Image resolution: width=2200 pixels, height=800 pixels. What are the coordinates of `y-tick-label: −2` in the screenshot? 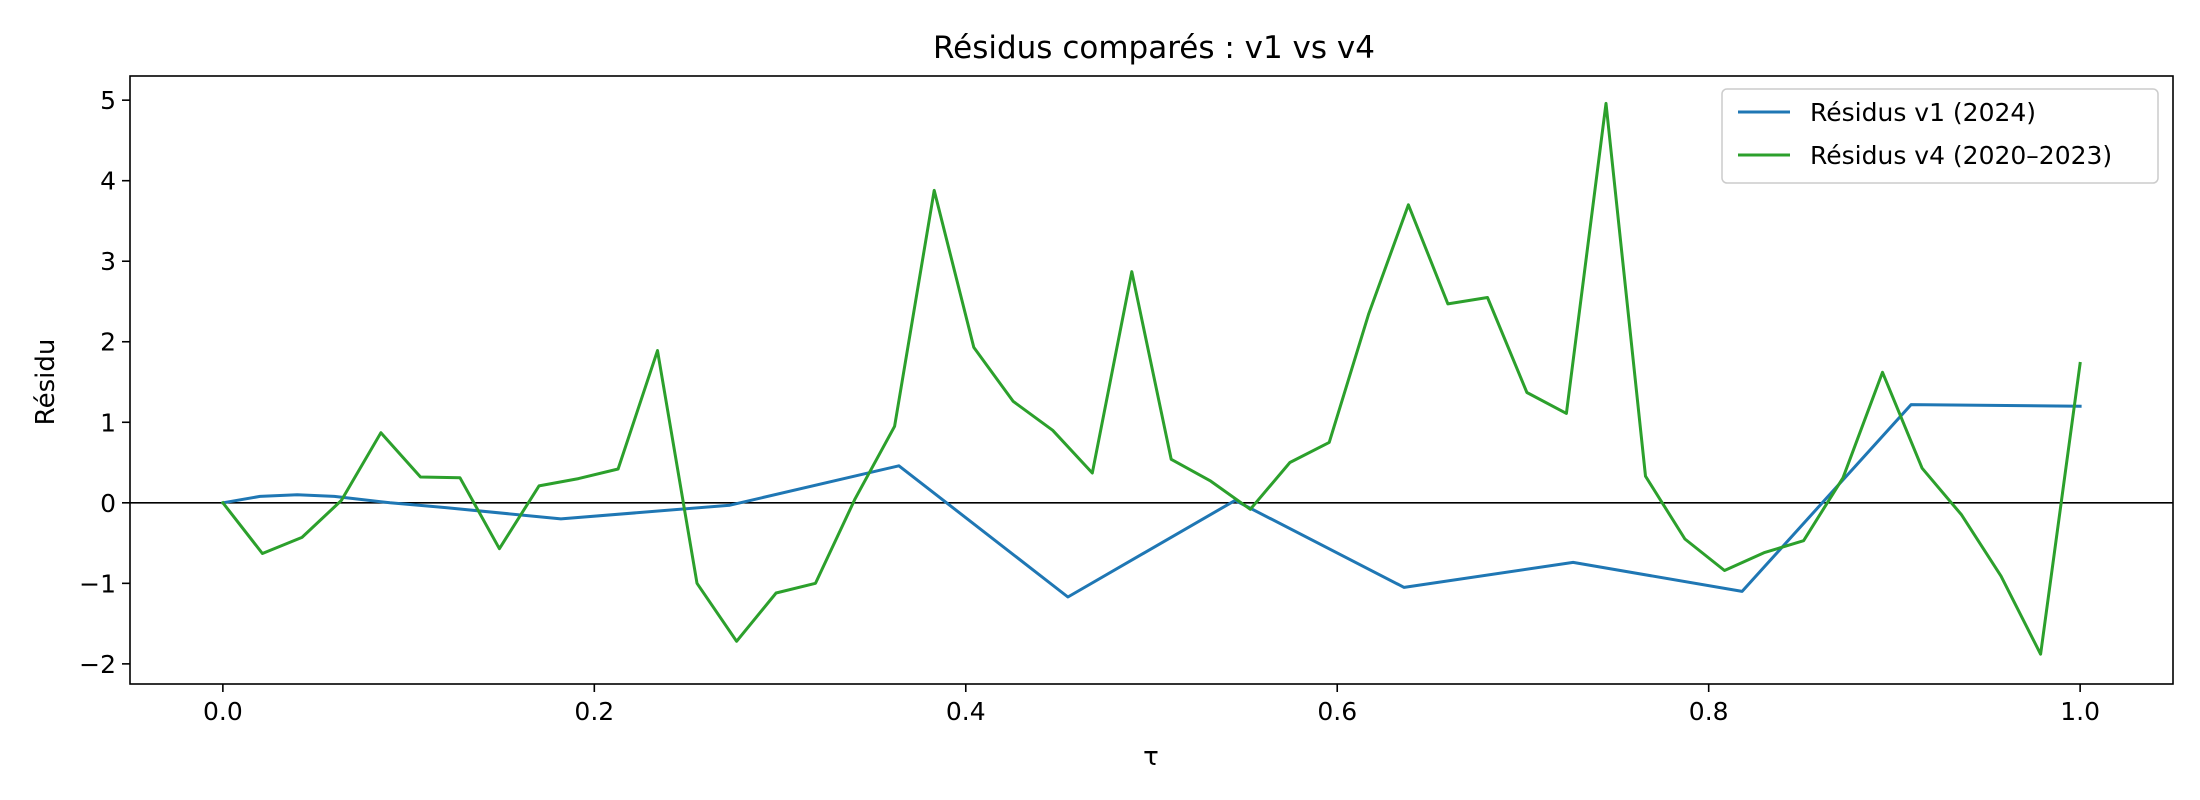 It's located at (97, 664).